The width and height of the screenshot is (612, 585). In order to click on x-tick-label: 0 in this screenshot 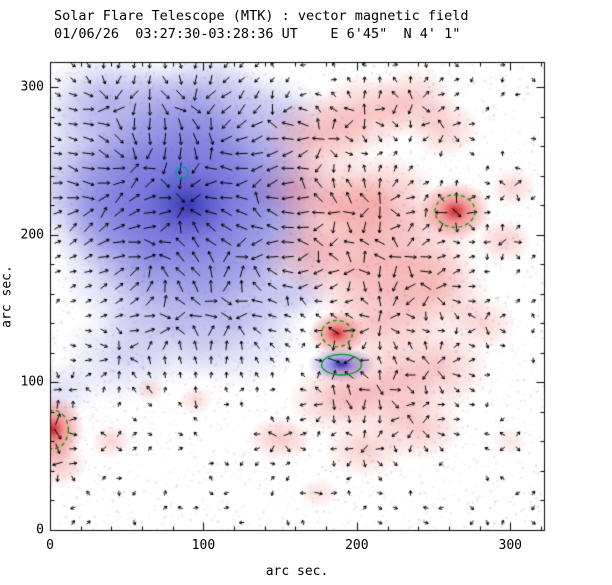, I will do `click(50, 545)`.